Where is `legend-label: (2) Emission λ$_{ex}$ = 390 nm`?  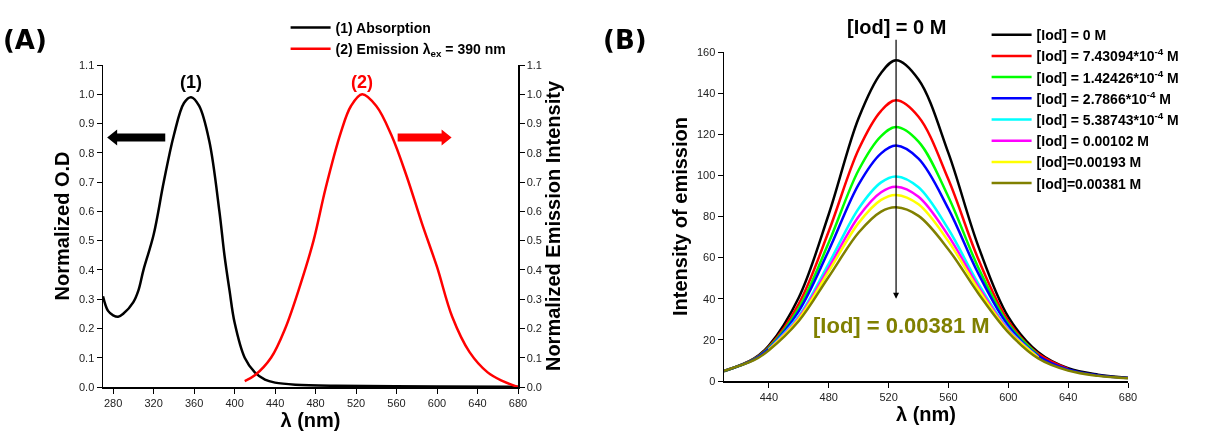
legend-label: (2) Emission λ$_{ex}$ = 390 nm is located at coordinates (420, 50).